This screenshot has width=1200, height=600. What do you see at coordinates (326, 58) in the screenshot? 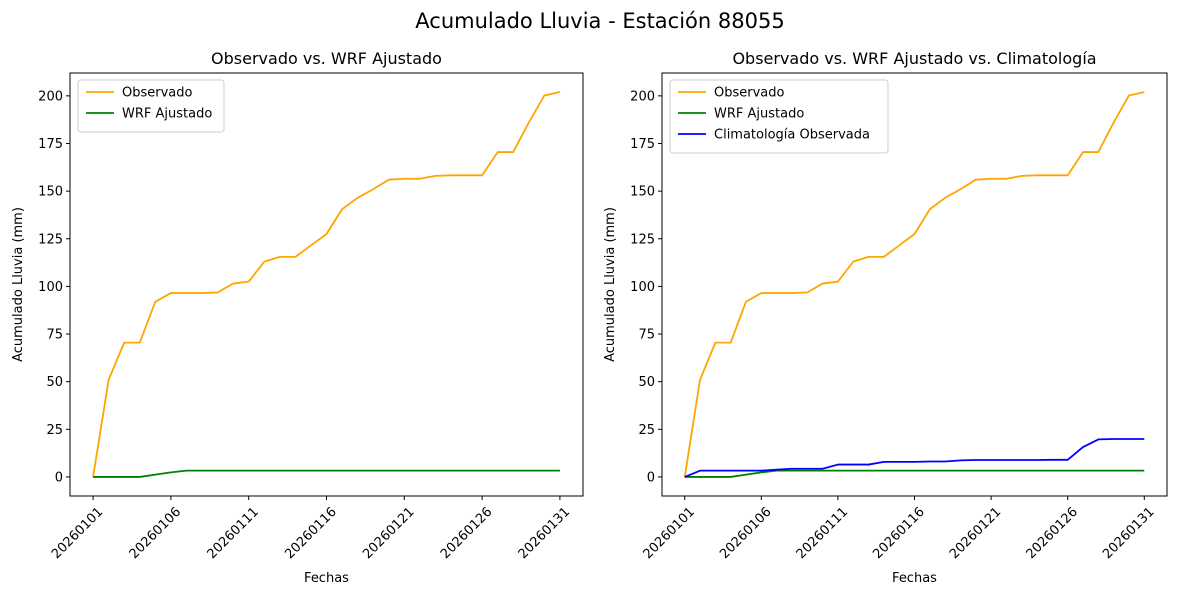
I see `chart-title: Observado vs. WRF Ajustado` at bounding box center [326, 58].